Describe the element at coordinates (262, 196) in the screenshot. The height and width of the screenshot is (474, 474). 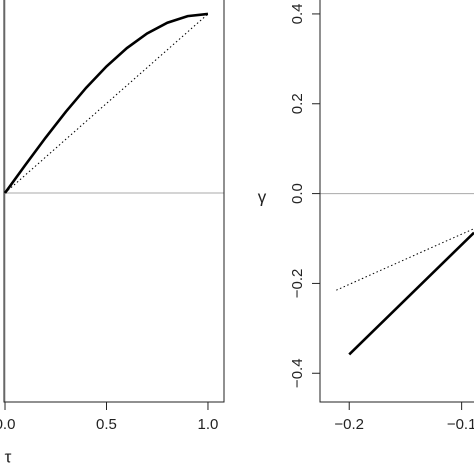
I see `y-axis-label: γ` at that location.